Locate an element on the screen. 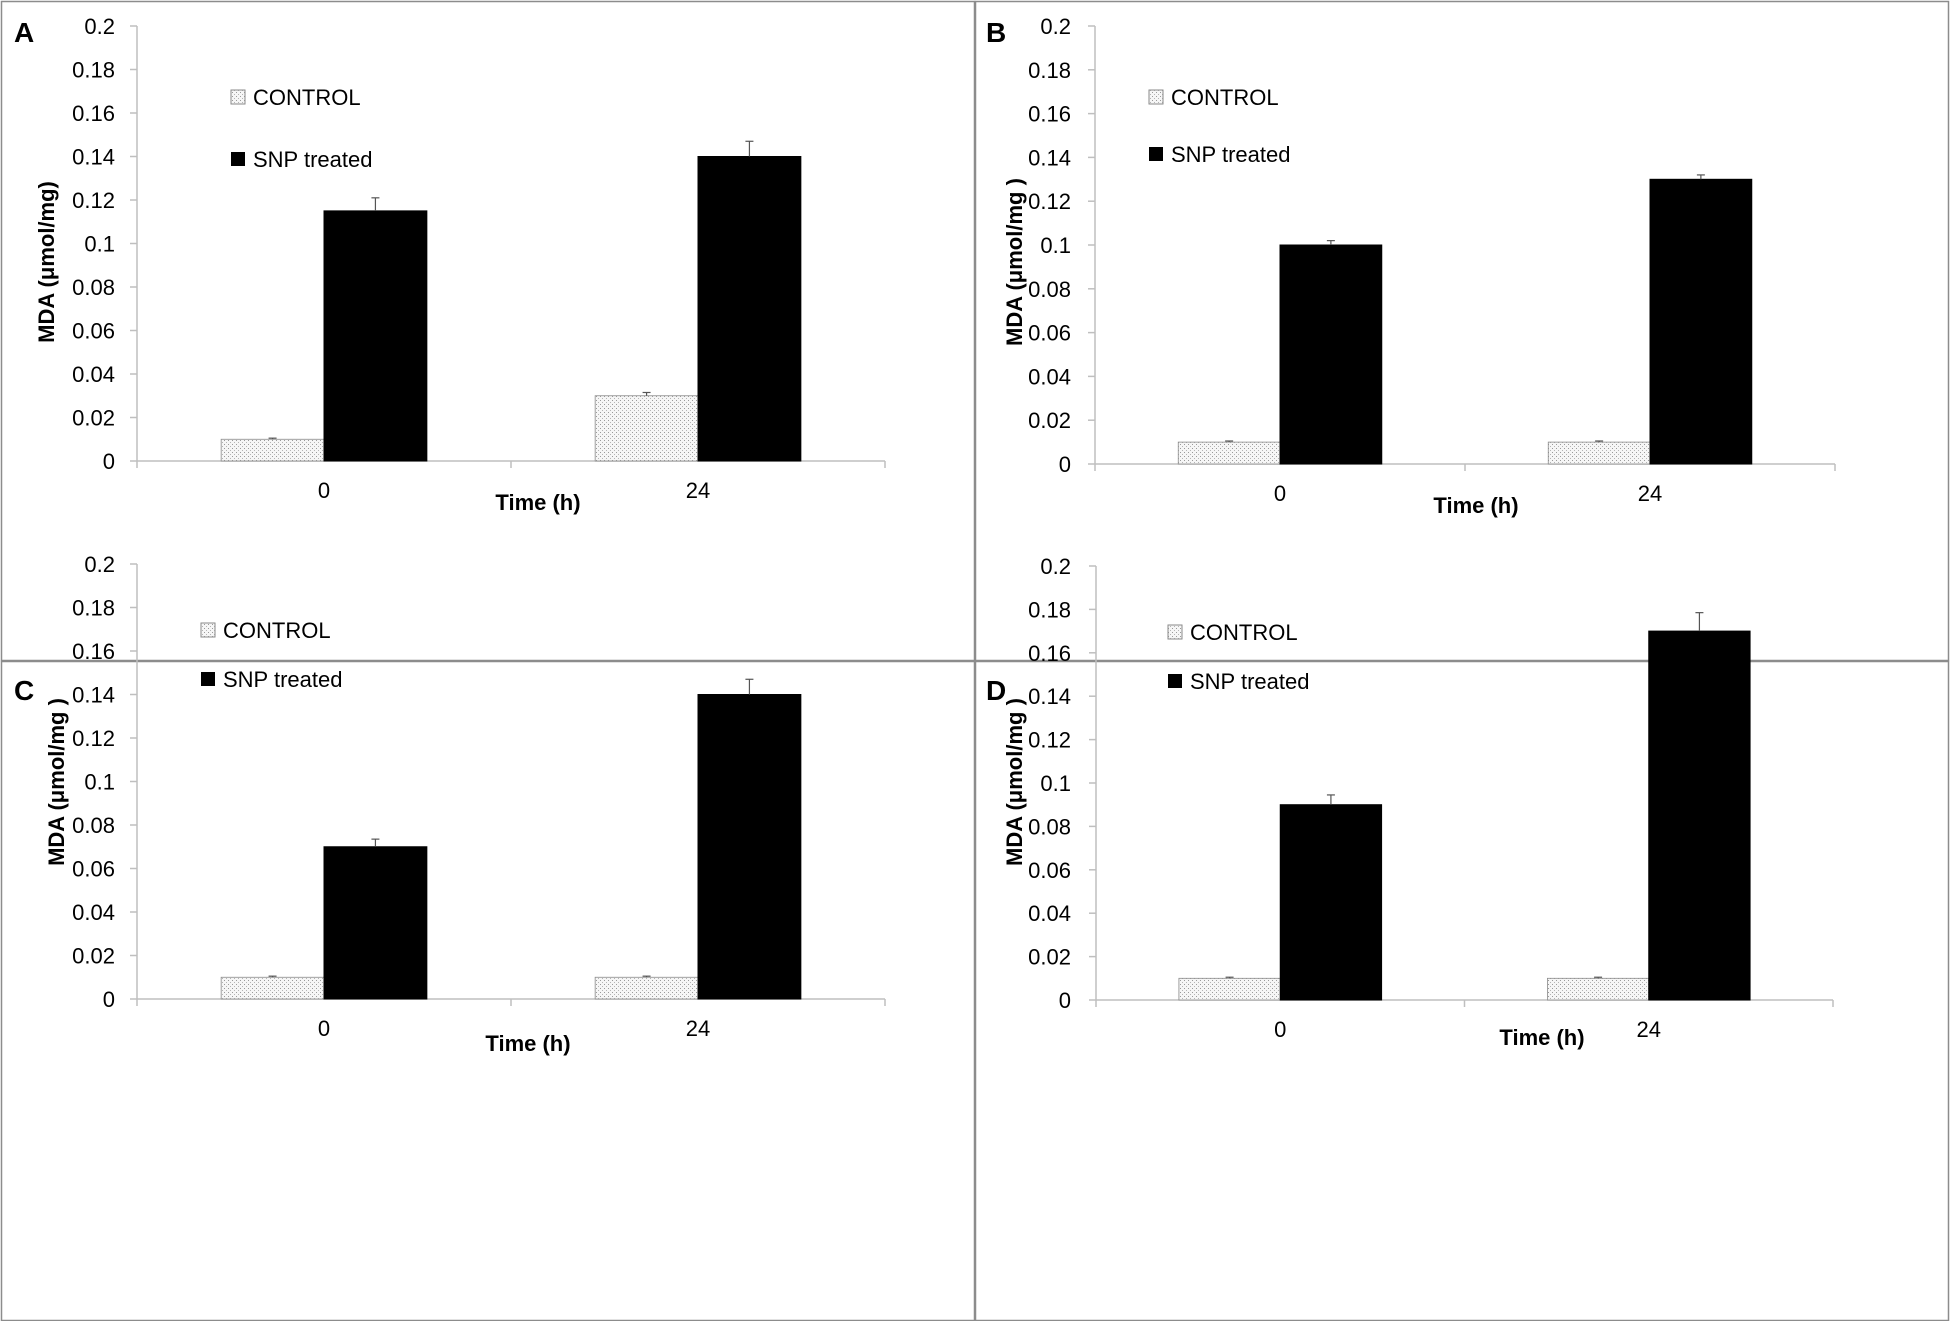  panel-label: A is located at coordinates (24, 32).